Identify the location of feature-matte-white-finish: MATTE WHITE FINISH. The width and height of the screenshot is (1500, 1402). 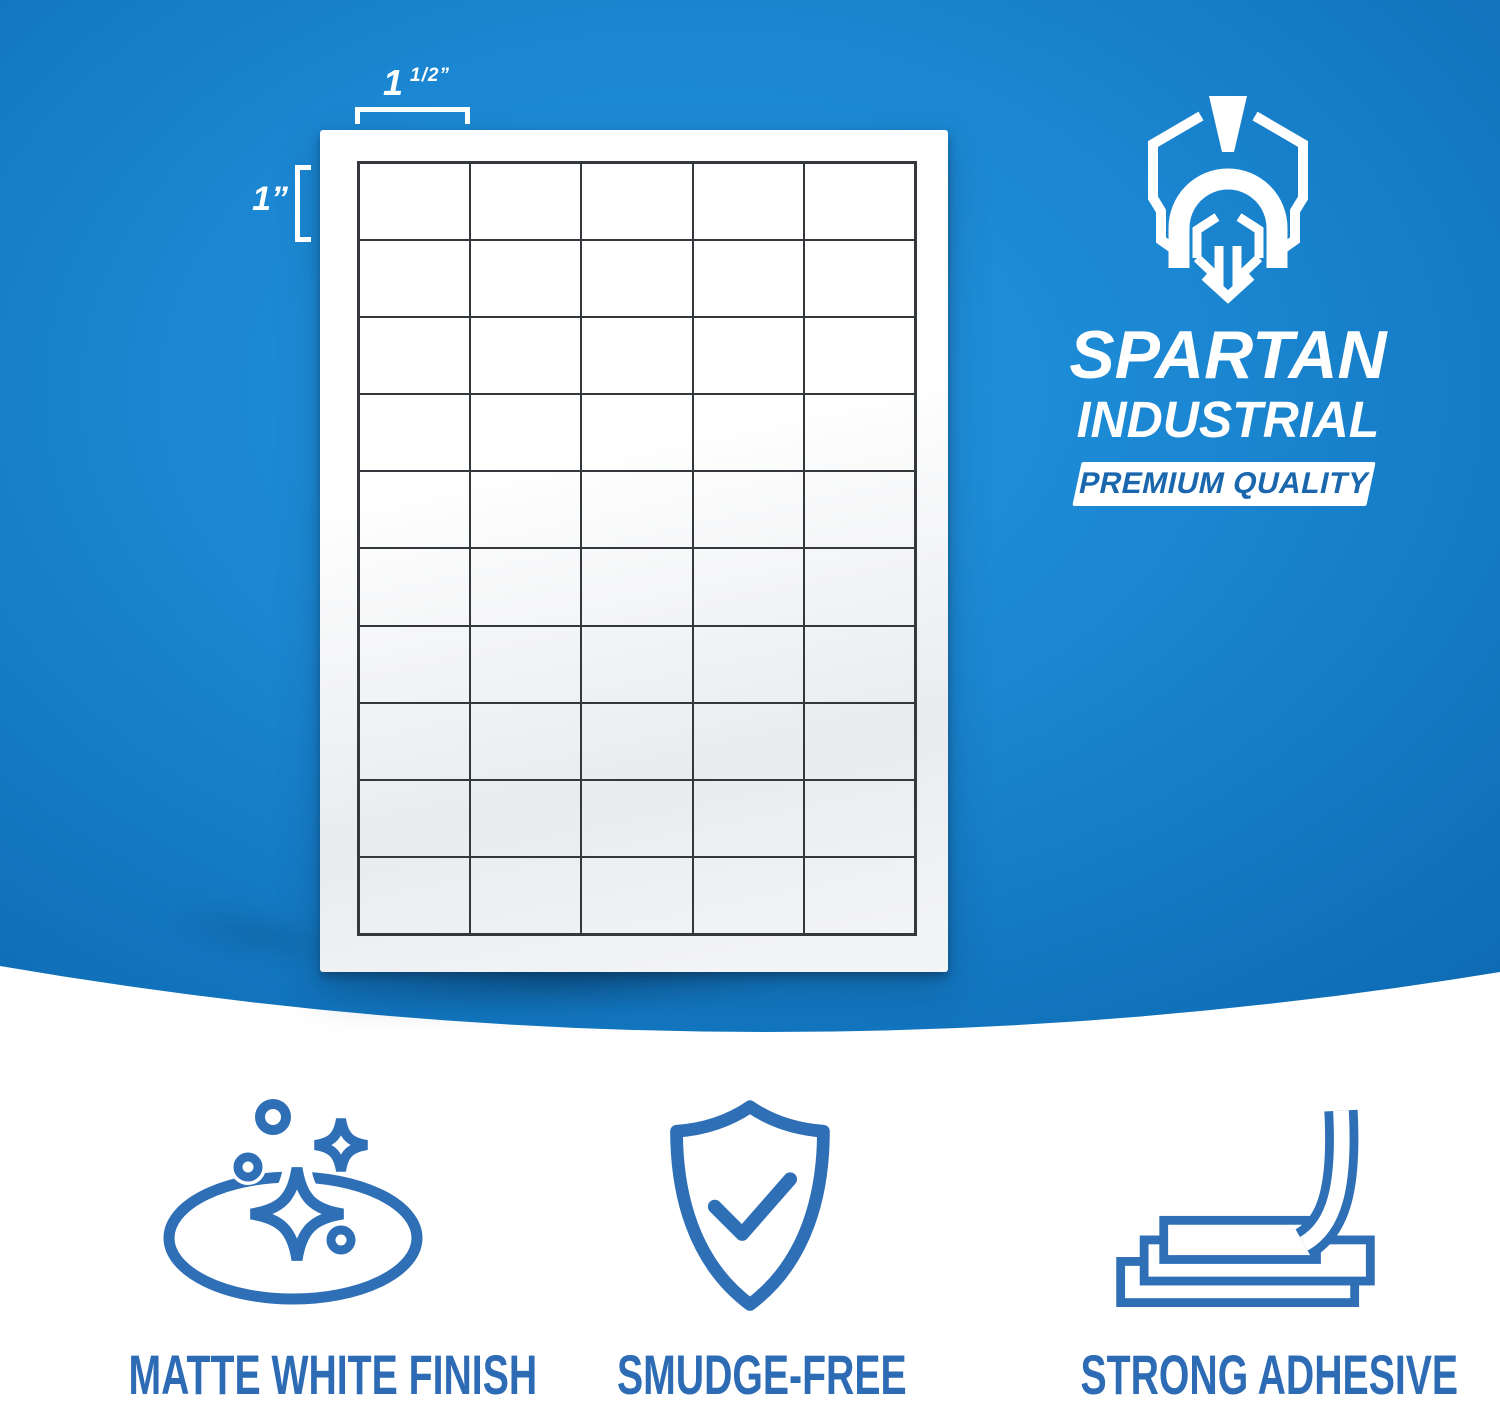
(297, 1248).